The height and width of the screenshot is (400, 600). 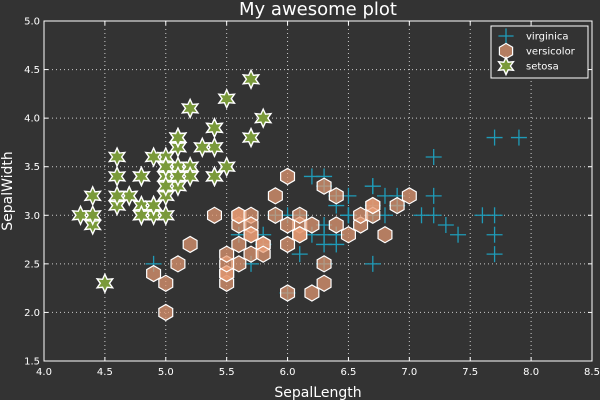 I want to click on x-tick-label: 6.0, so click(x=288, y=372).